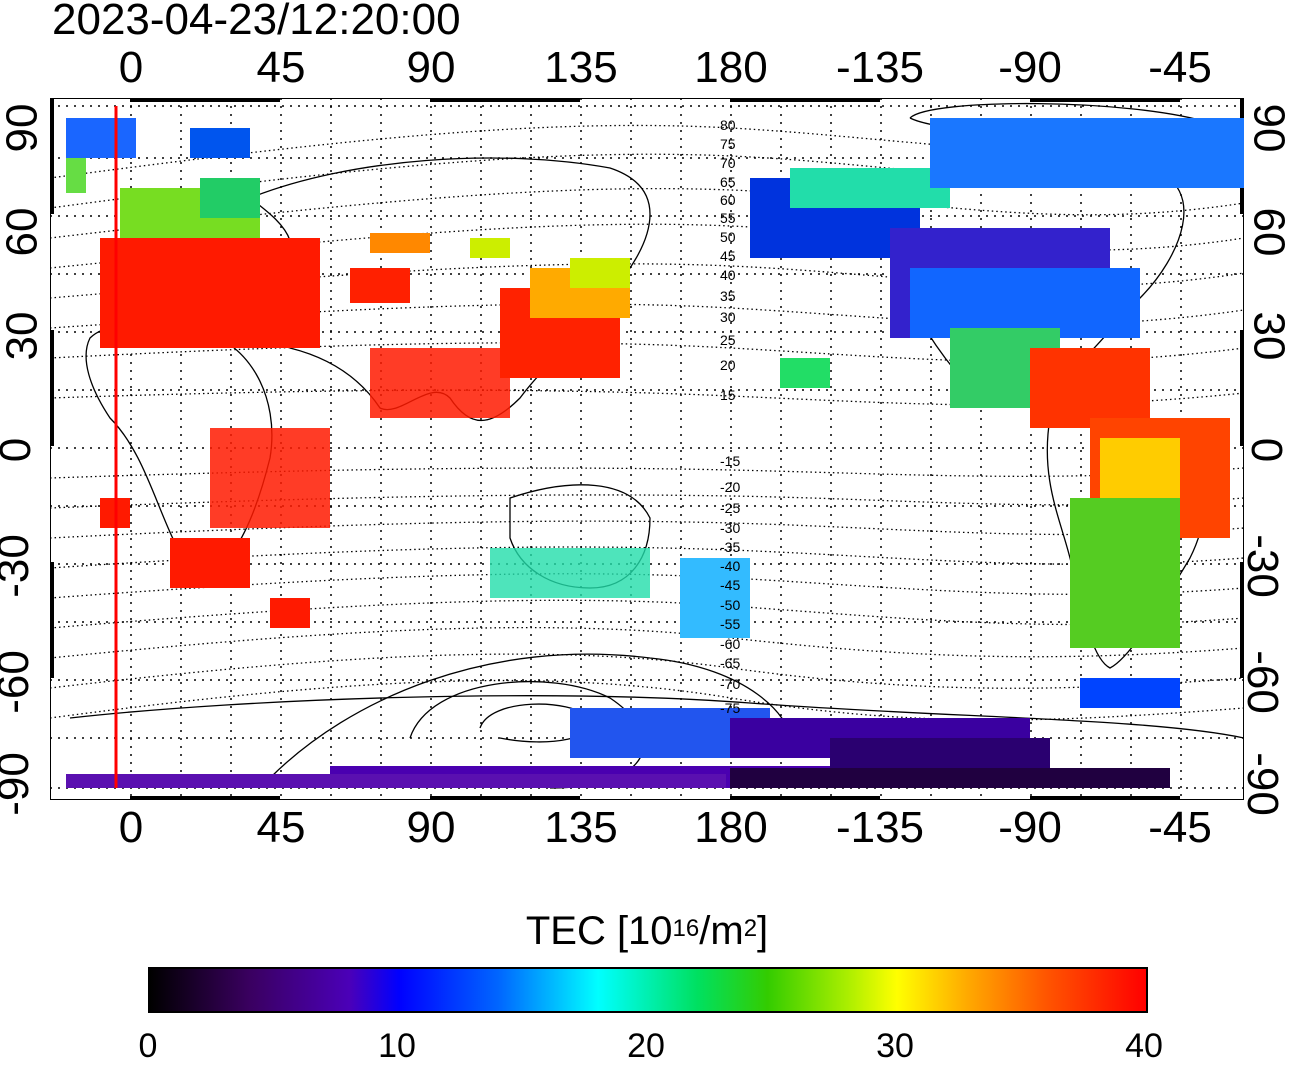 The height and width of the screenshot is (1066, 1294). What do you see at coordinates (721, 931) in the screenshot?
I see `colorbar-title-mid: /m` at bounding box center [721, 931].